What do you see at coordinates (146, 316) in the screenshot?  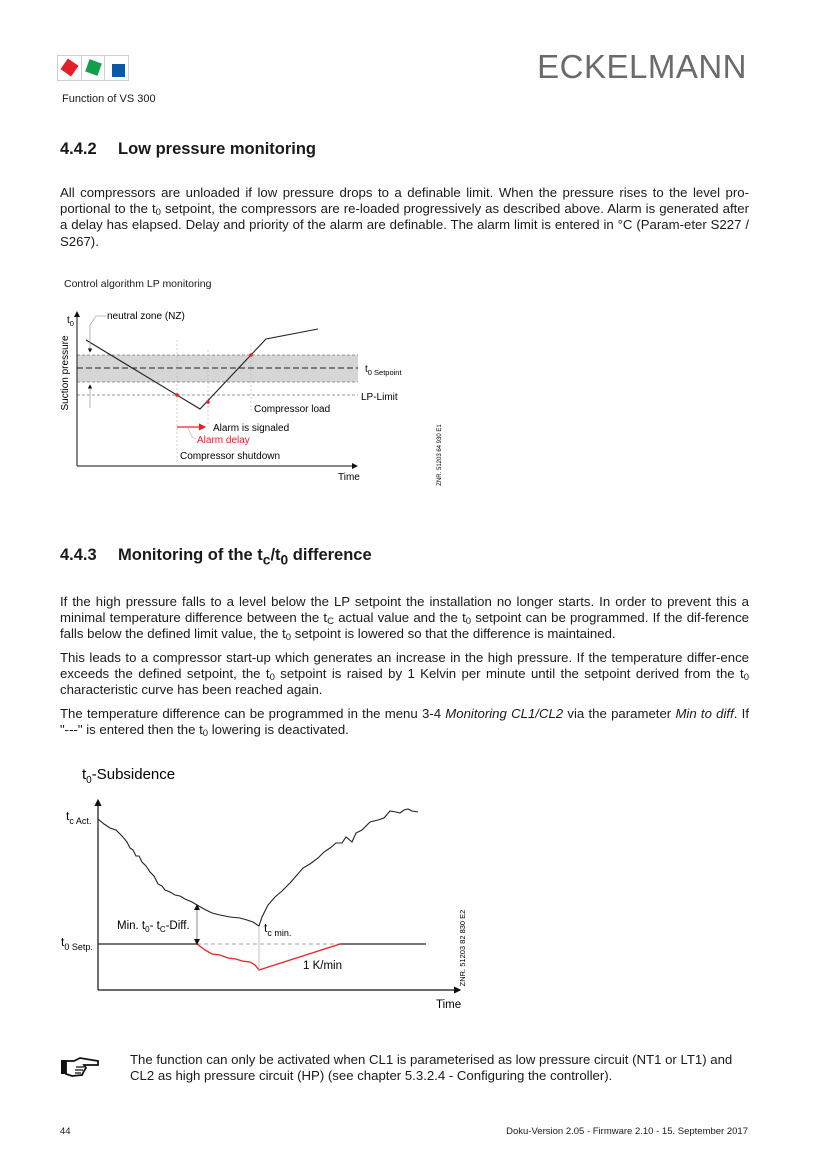 I see `neutral-zone-label: neutral zone (NZ)` at bounding box center [146, 316].